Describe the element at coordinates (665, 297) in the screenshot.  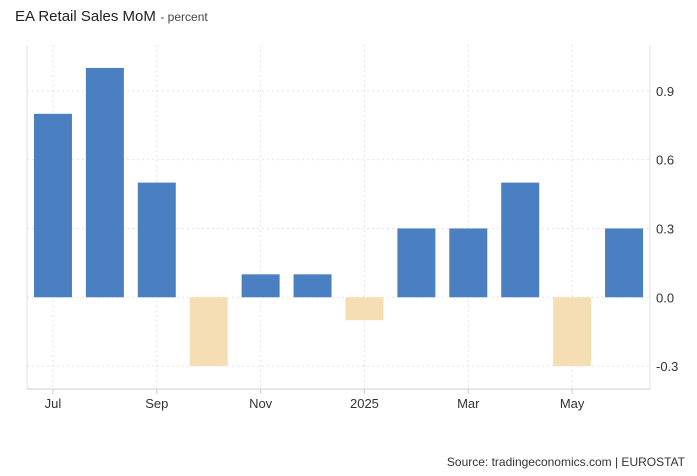
I see `y-tick-label: 0.0` at that location.